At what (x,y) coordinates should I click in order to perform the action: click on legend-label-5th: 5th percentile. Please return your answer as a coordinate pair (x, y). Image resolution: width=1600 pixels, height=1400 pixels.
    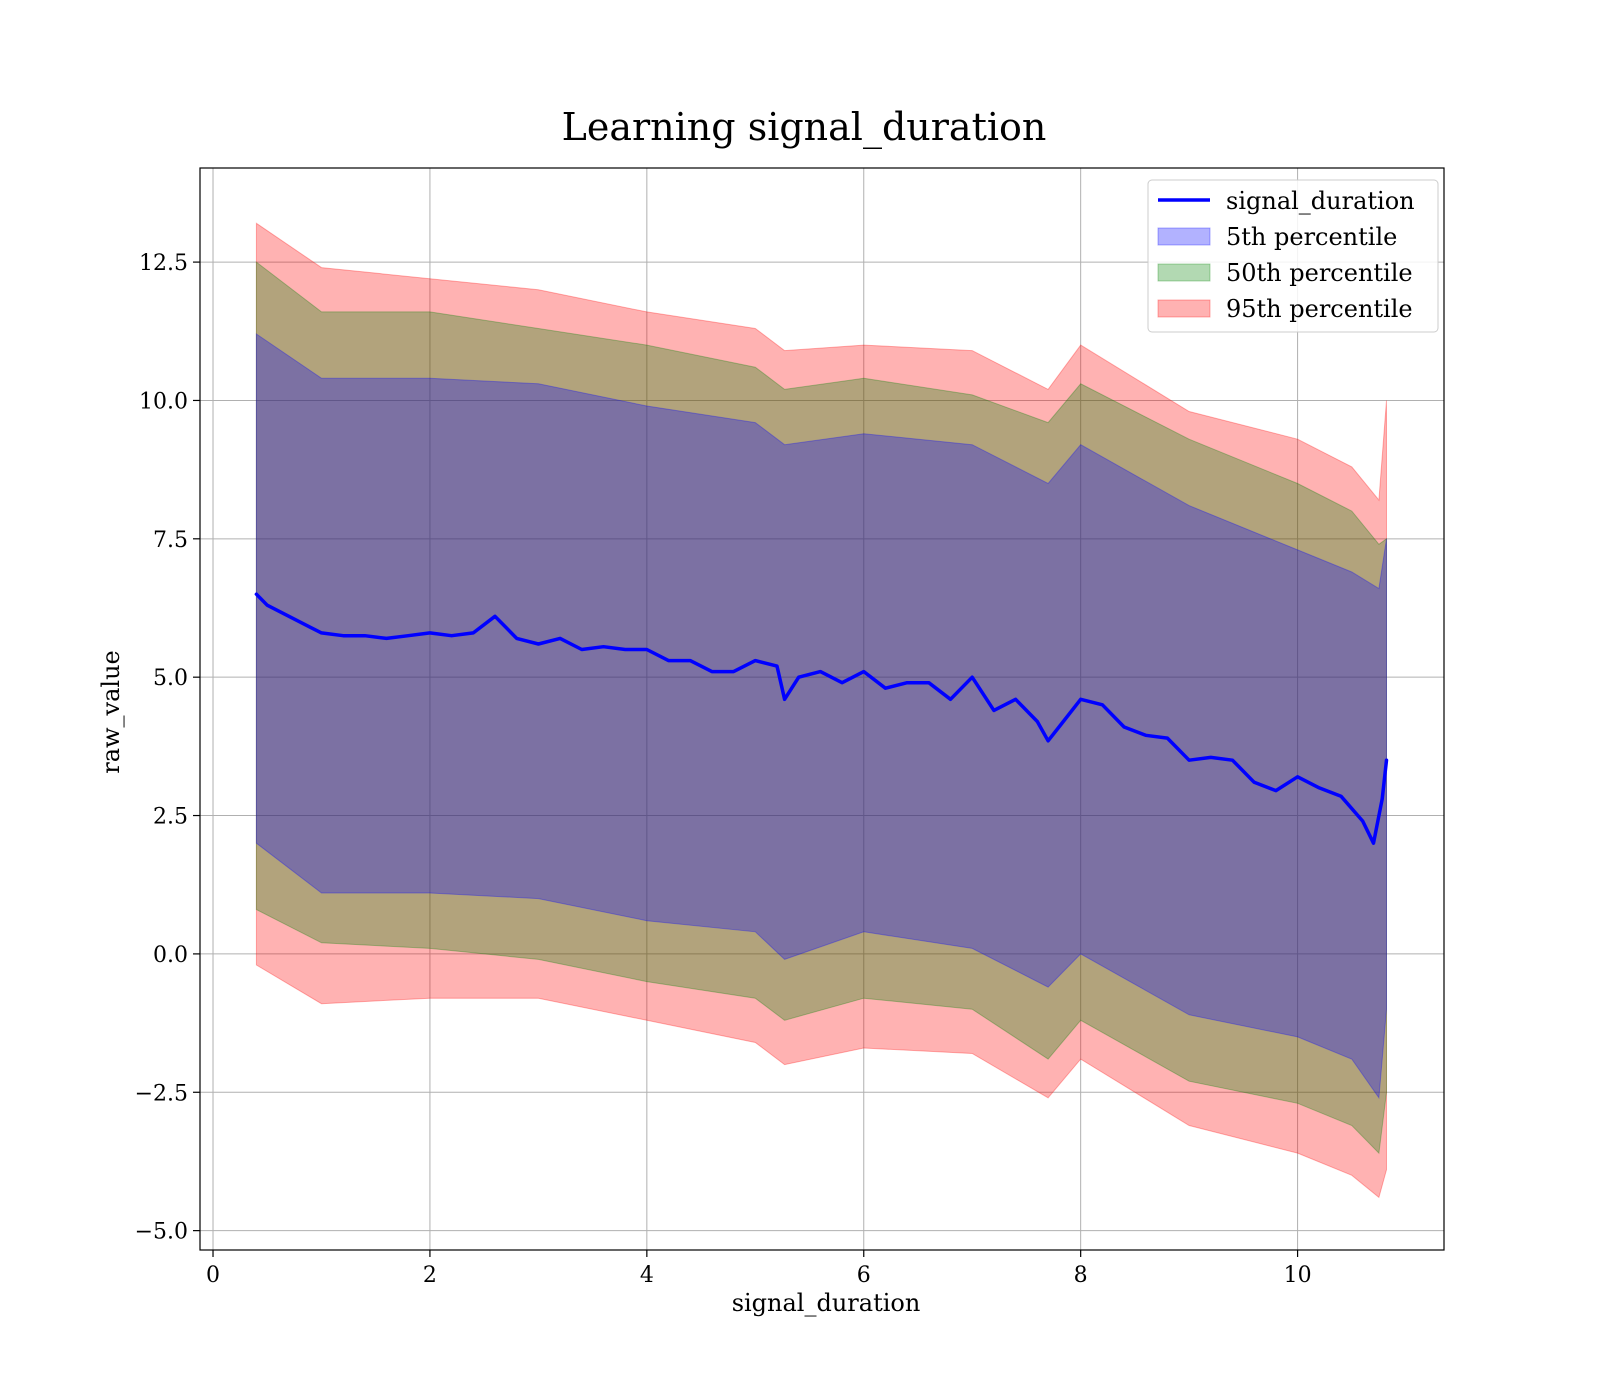
    Looking at the image, I should click on (1311, 237).